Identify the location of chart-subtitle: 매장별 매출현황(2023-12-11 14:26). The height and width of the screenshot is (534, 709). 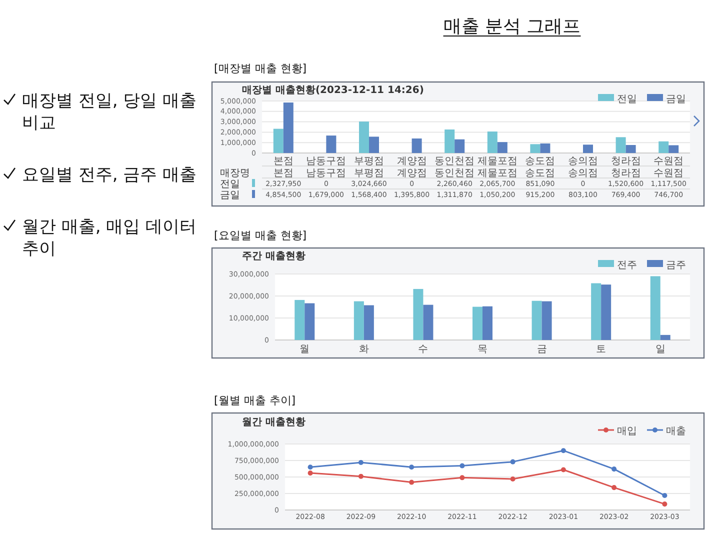
(333, 90).